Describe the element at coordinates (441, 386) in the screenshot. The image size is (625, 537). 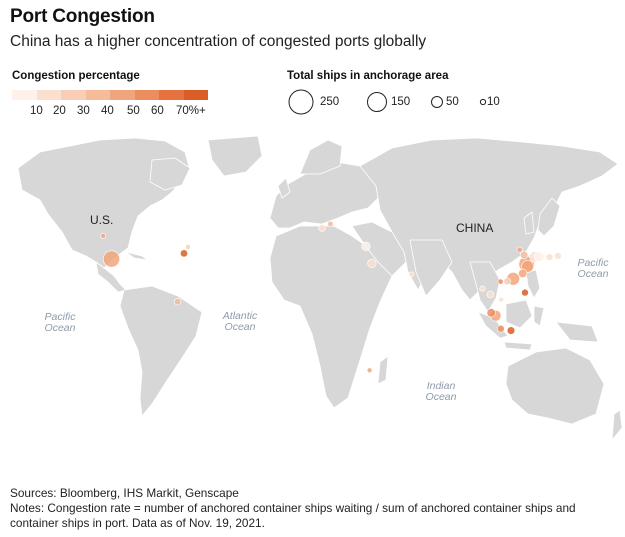
I see `ocean-label: Indian` at that location.